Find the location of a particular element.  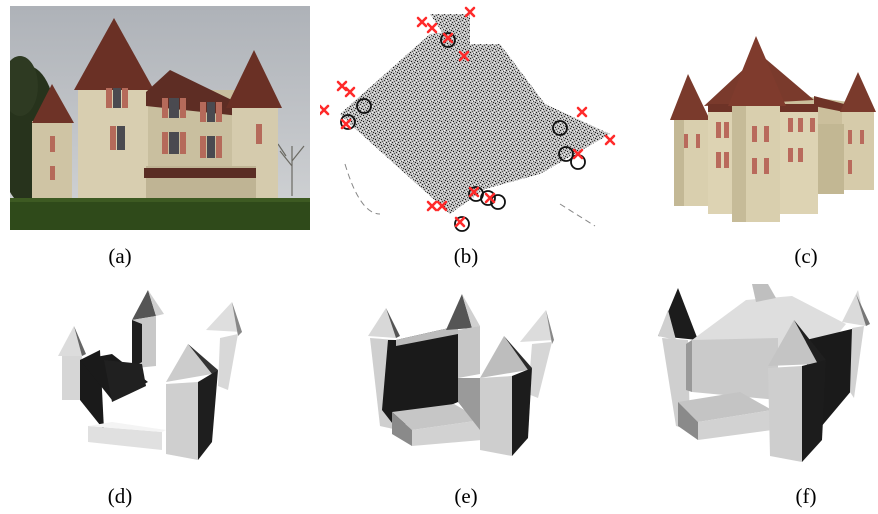

panel-a-photo is located at coordinates (160, 118).